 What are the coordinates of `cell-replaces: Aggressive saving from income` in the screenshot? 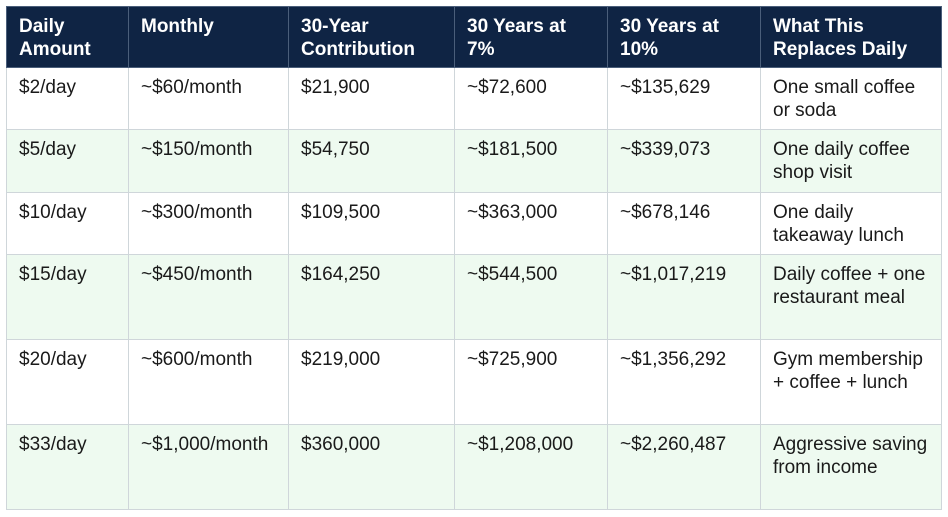 It's located at (851, 467).